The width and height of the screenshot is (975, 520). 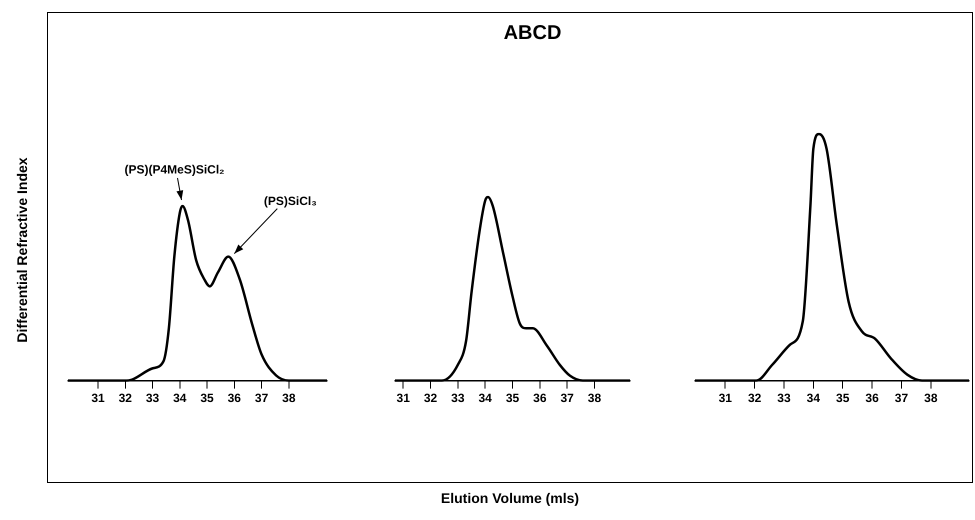 What do you see at coordinates (290, 201) in the screenshot?
I see `annotation: (PS)SiCl₃` at bounding box center [290, 201].